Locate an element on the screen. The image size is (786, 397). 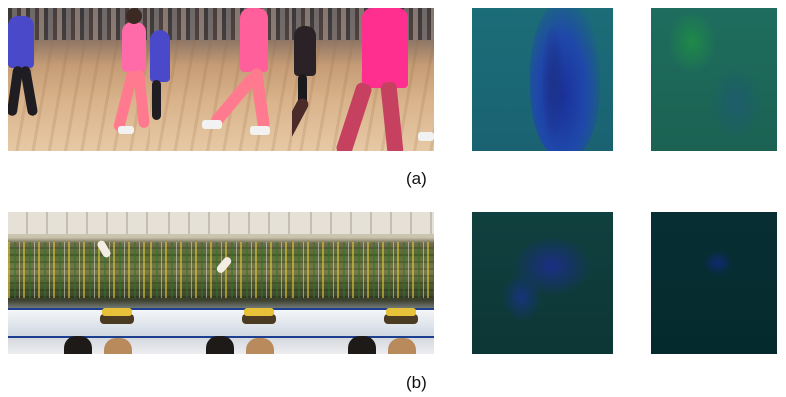
dancer-black is located at coordinates (305, 51).